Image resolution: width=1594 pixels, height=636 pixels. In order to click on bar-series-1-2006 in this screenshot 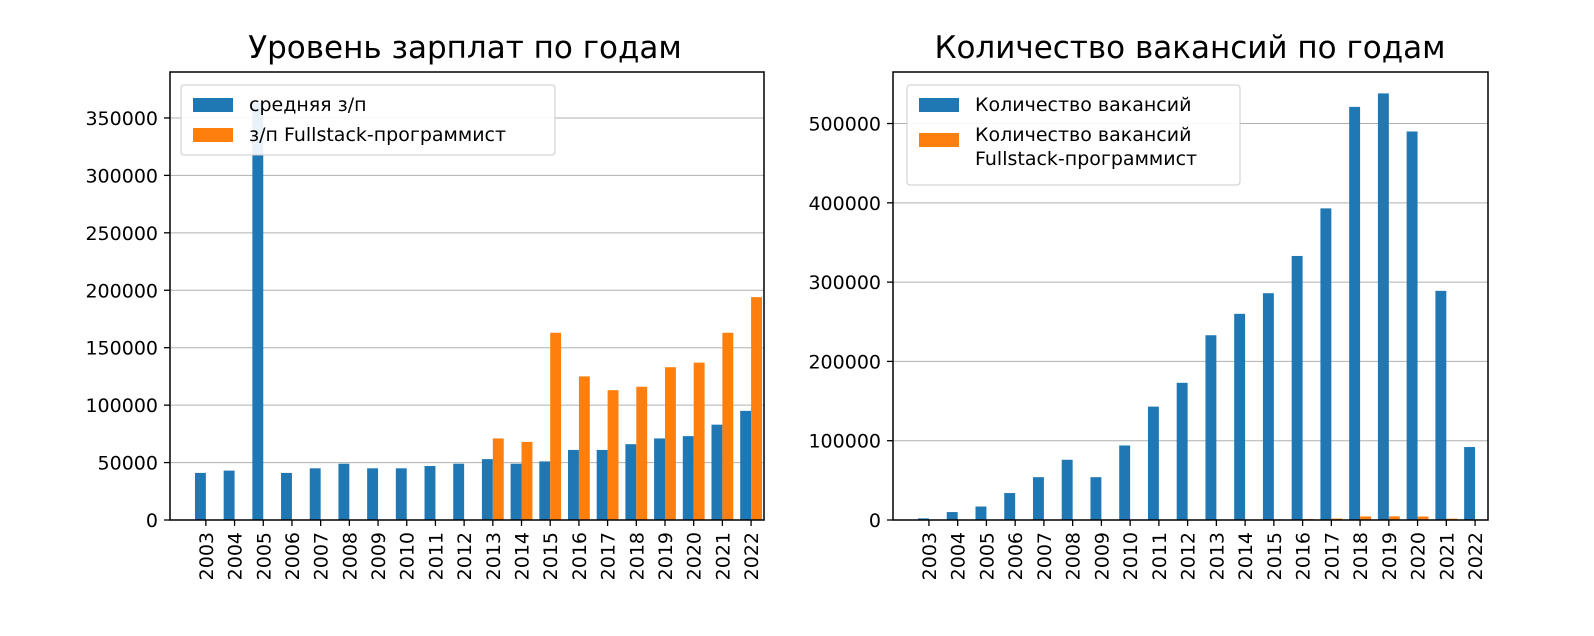, I will do `click(1009, 506)`.